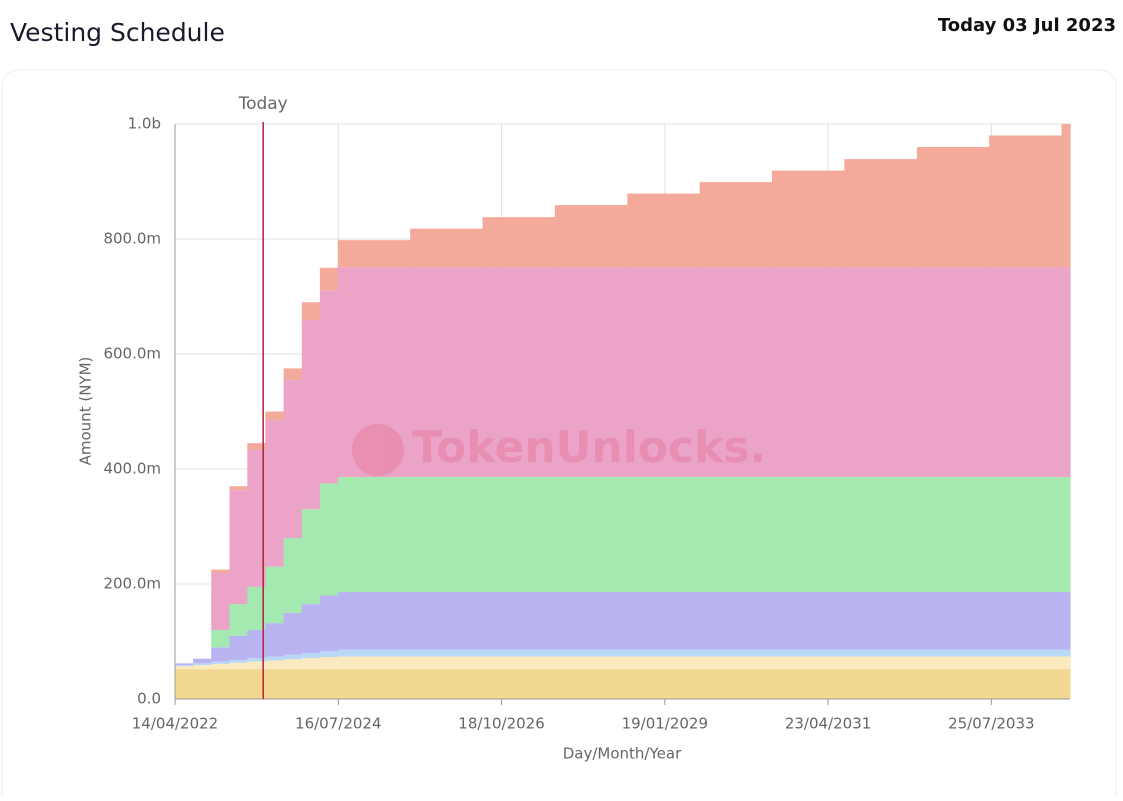 This screenshot has width=1123, height=801. What do you see at coordinates (86, 411) in the screenshot?
I see `y-axis-label: Amount (NYM)` at bounding box center [86, 411].